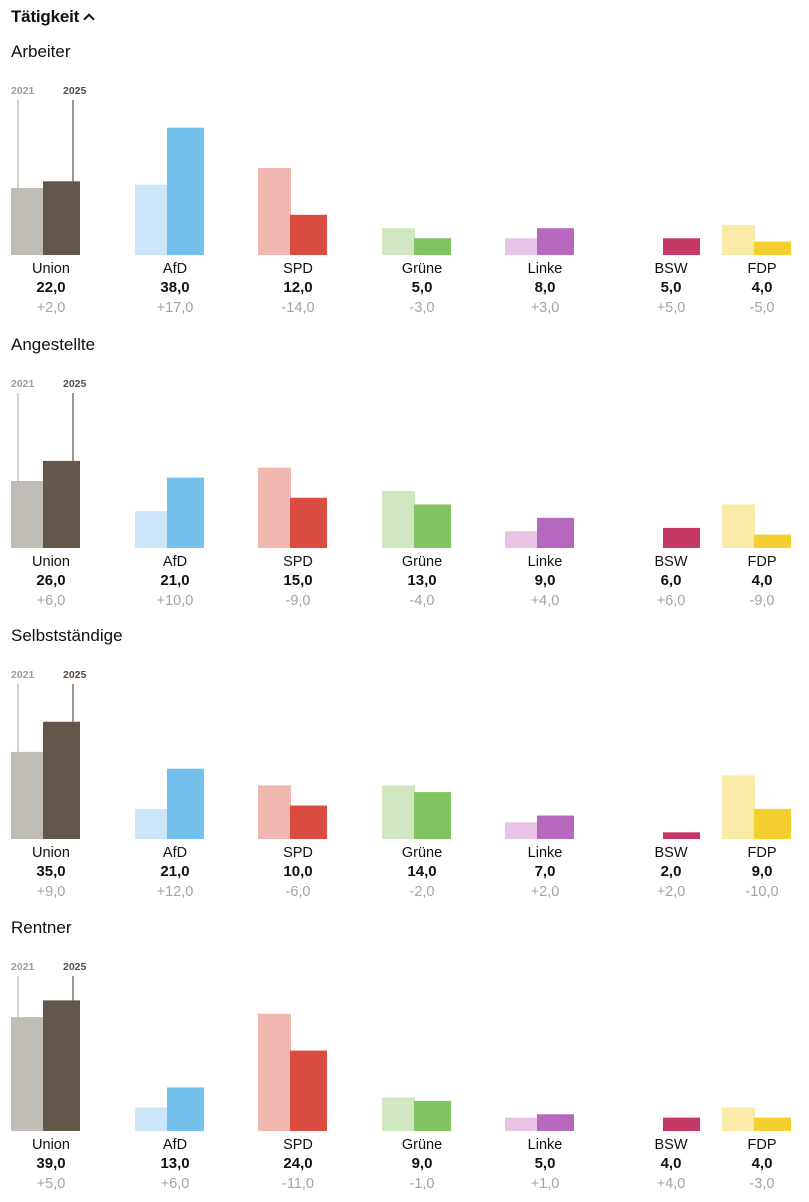 Image resolution: width=809 pixels, height=1202 pixels. I want to click on value-label: 21,0, so click(174, 580).